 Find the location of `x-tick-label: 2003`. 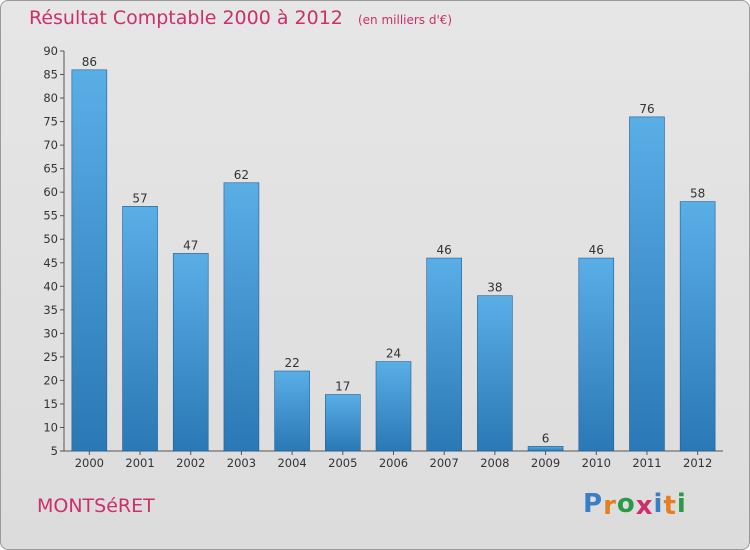

x-tick-label: 2003 is located at coordinates (241, 463).